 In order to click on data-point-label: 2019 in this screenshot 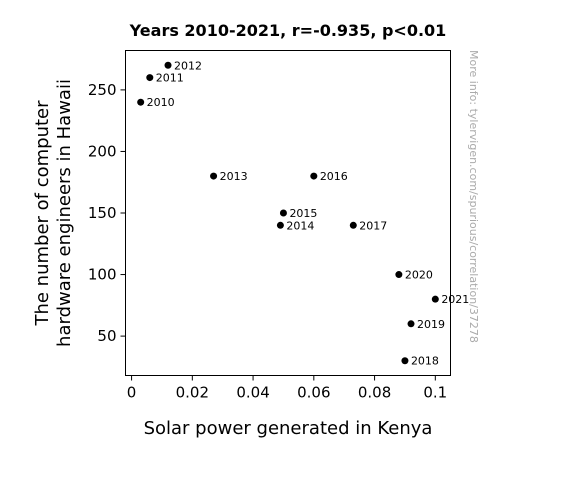, I will do `click(431, 324)`.